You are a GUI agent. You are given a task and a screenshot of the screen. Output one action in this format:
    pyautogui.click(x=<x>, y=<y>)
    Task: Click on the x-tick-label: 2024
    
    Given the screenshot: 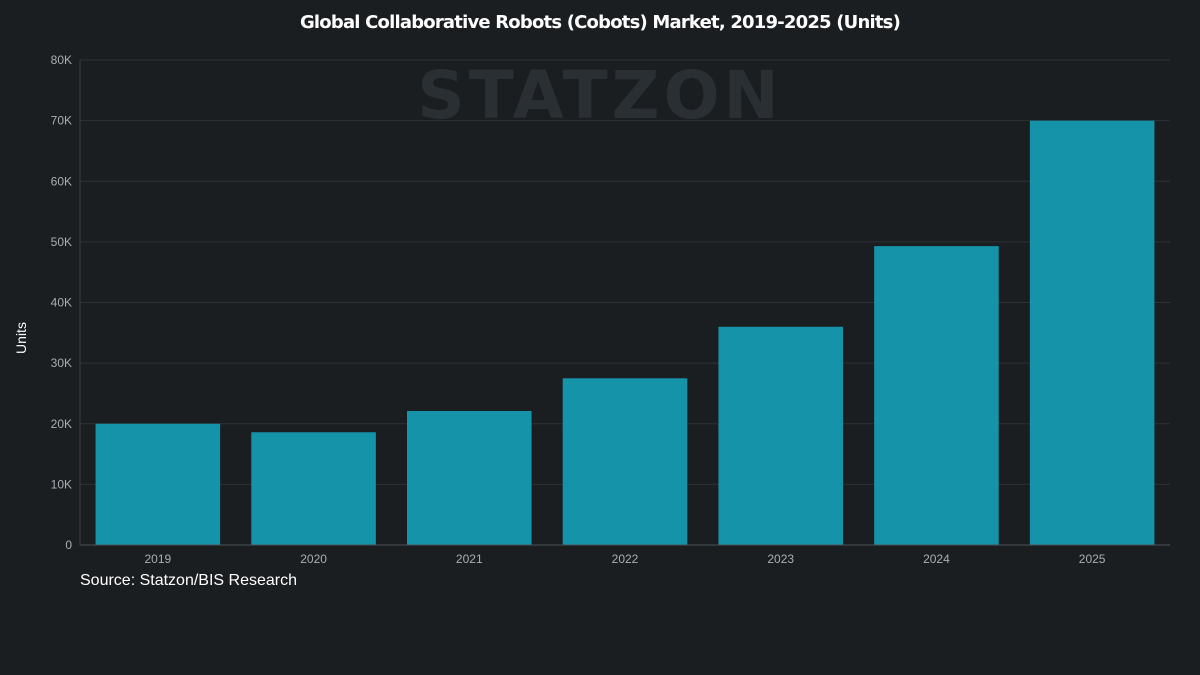 What is the action you would take?
    pyautogui.click(x=936, y=559)
    